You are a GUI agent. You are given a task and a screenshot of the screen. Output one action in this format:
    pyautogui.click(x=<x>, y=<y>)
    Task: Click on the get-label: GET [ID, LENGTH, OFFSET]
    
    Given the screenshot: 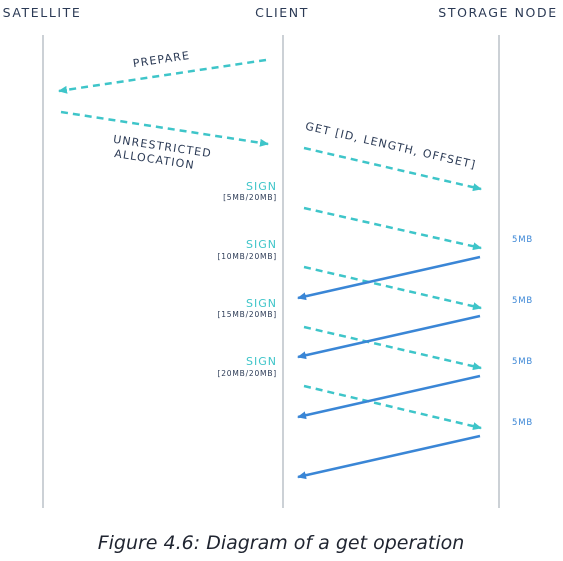 What is the action you would take?
    pyautogui.click(x=390, y=146)
    